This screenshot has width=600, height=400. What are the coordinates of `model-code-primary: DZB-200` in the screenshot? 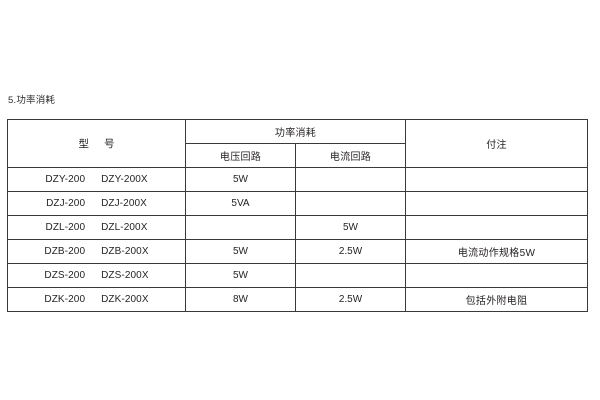 It's located at (65, 251).